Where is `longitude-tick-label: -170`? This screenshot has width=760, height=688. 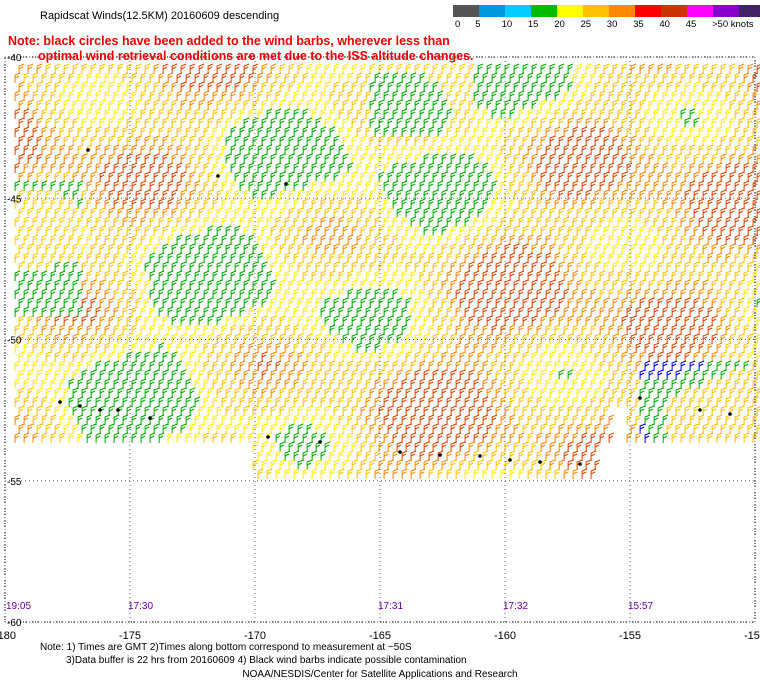
longitude-tick-label: -170 is located at coordinates (255, 636).